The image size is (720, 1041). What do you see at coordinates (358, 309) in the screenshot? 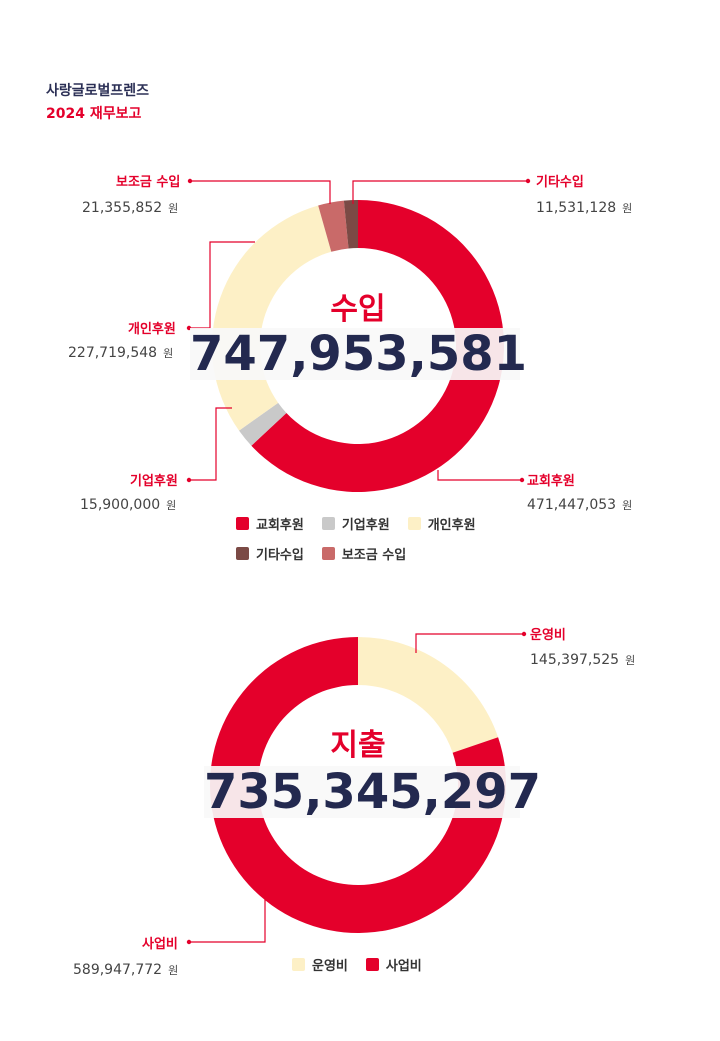
I see `income-center-title: 수입` at bounding box center [358, 309].